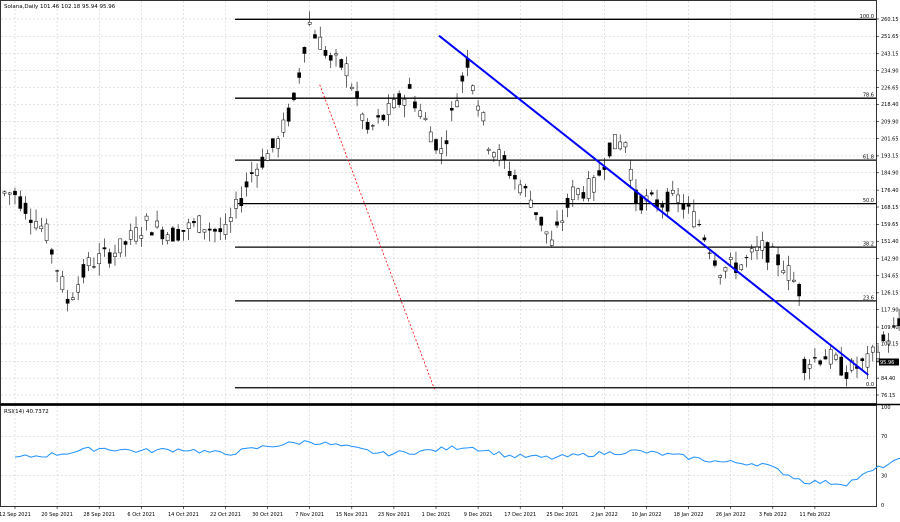 Image resolution: width=900 pixels, height=522 pixels. What do you see at coordinates (890, 225) in the screenshot?
I see `y-tick-label-12: 159.65` at bounding box center [890, 225].